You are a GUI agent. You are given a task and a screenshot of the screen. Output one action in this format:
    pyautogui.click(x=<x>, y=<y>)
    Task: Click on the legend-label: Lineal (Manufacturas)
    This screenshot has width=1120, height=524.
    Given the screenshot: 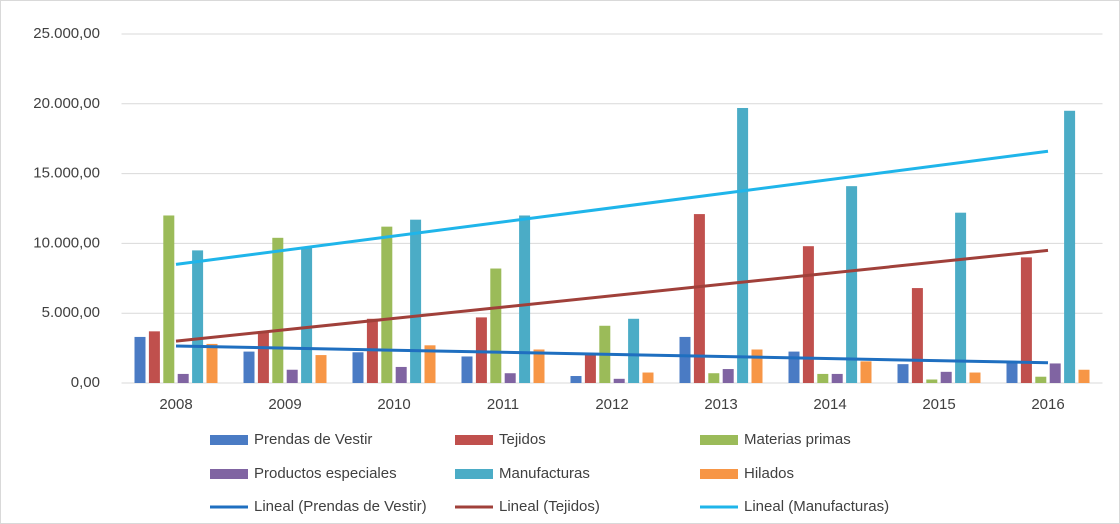 What is the action you would take?
    pyautogui.click(x=816, y=506)
    